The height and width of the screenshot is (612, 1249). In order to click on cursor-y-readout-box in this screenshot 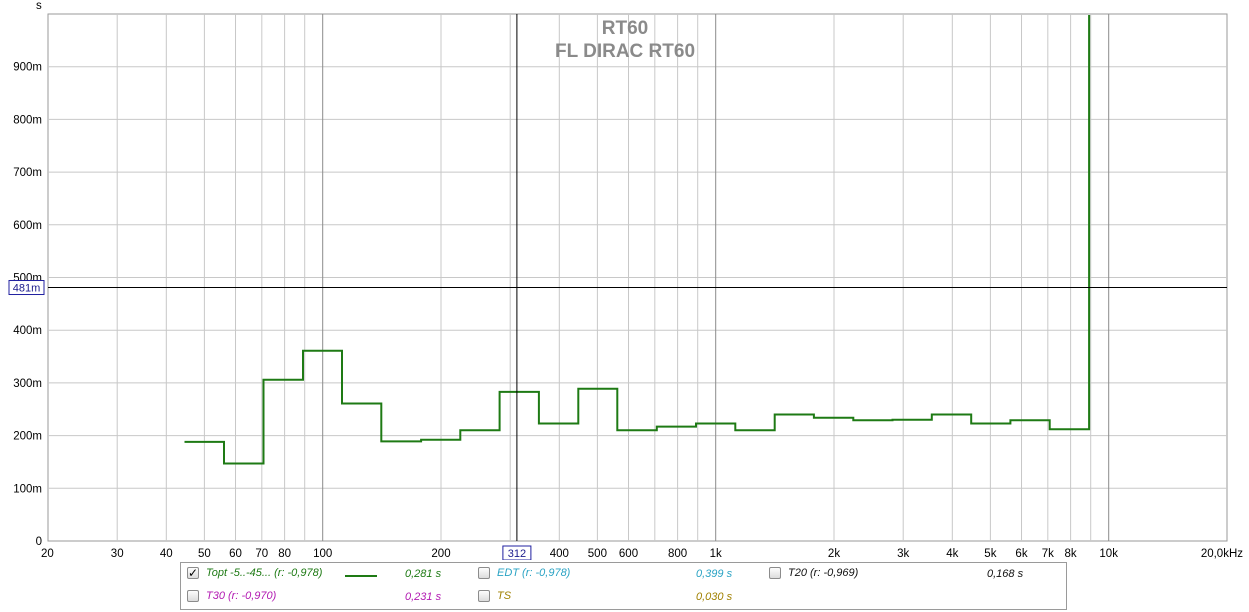, I will do `click(26, 288)`.